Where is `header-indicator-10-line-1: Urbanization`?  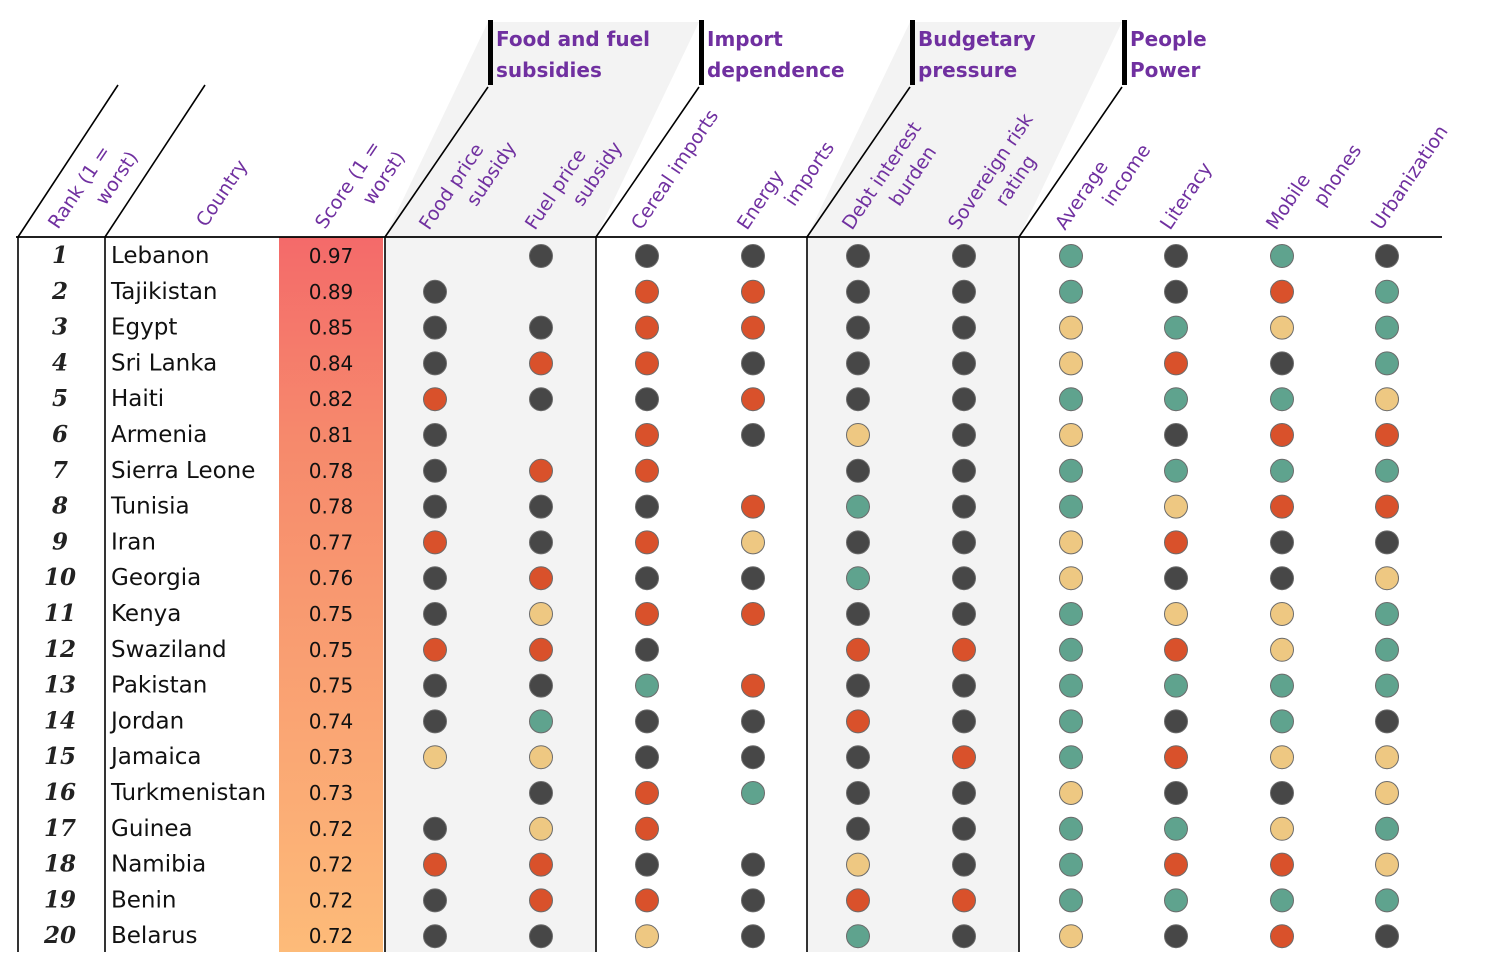
header-indicator-10-line-1: Urbanization is located at coordinates (1410, 177).